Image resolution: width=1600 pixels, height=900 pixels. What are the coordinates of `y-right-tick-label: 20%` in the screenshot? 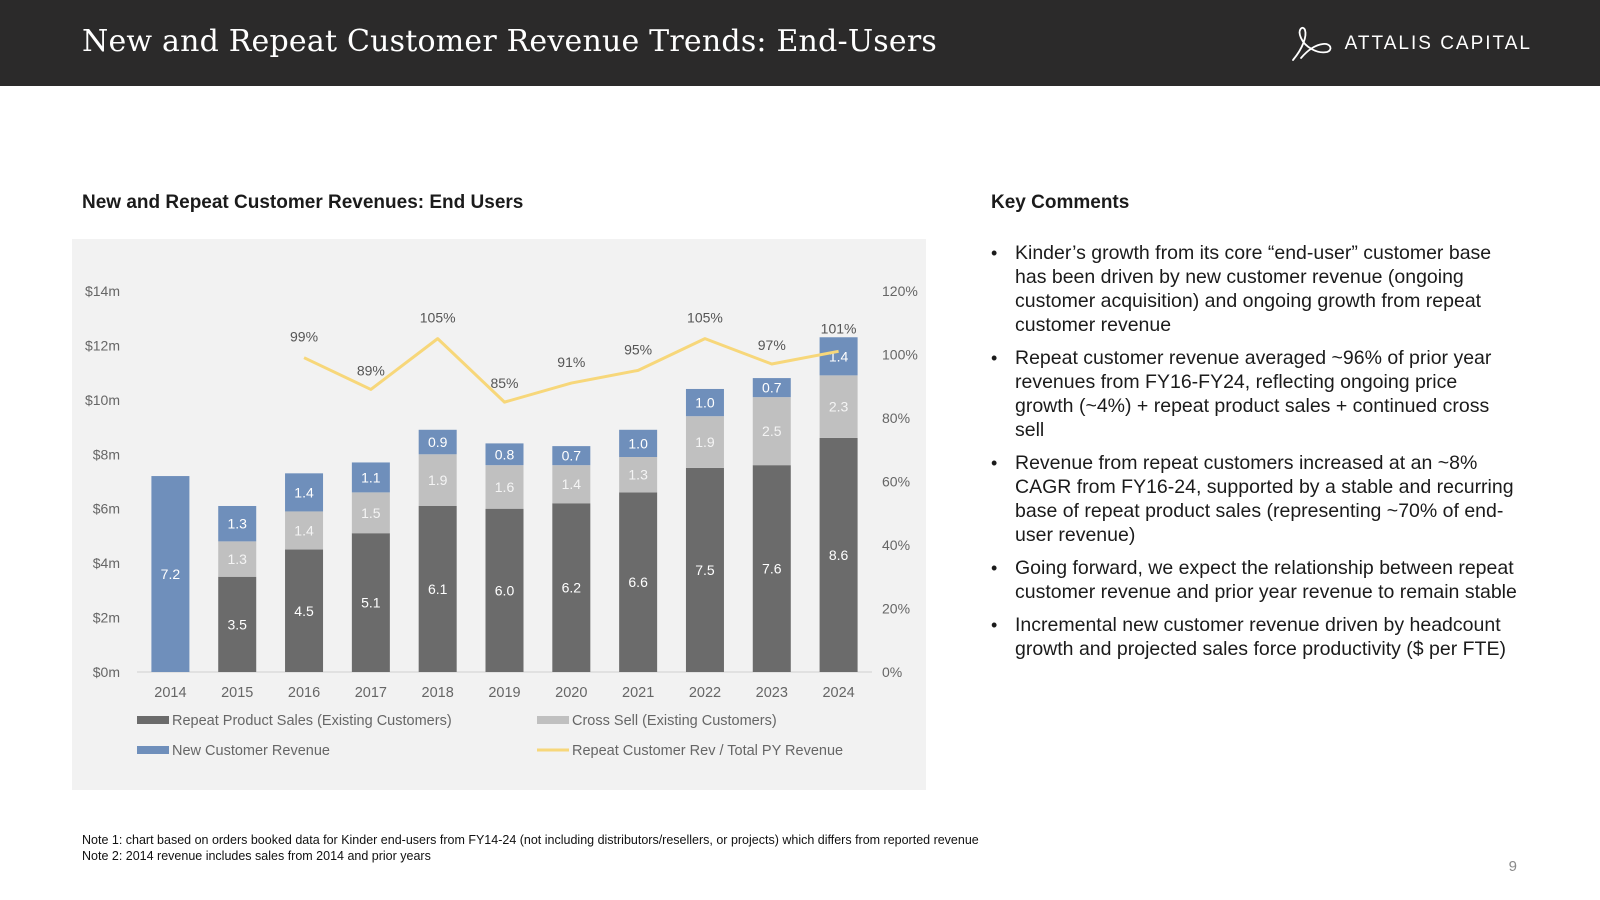 It's located at (896, 609).